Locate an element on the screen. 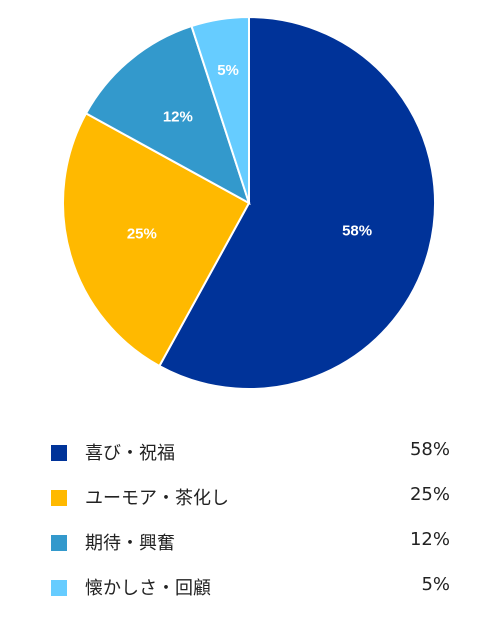 This screenshot has width=495, height=636. legend-value: 58% is located at coordinates (429, 449).